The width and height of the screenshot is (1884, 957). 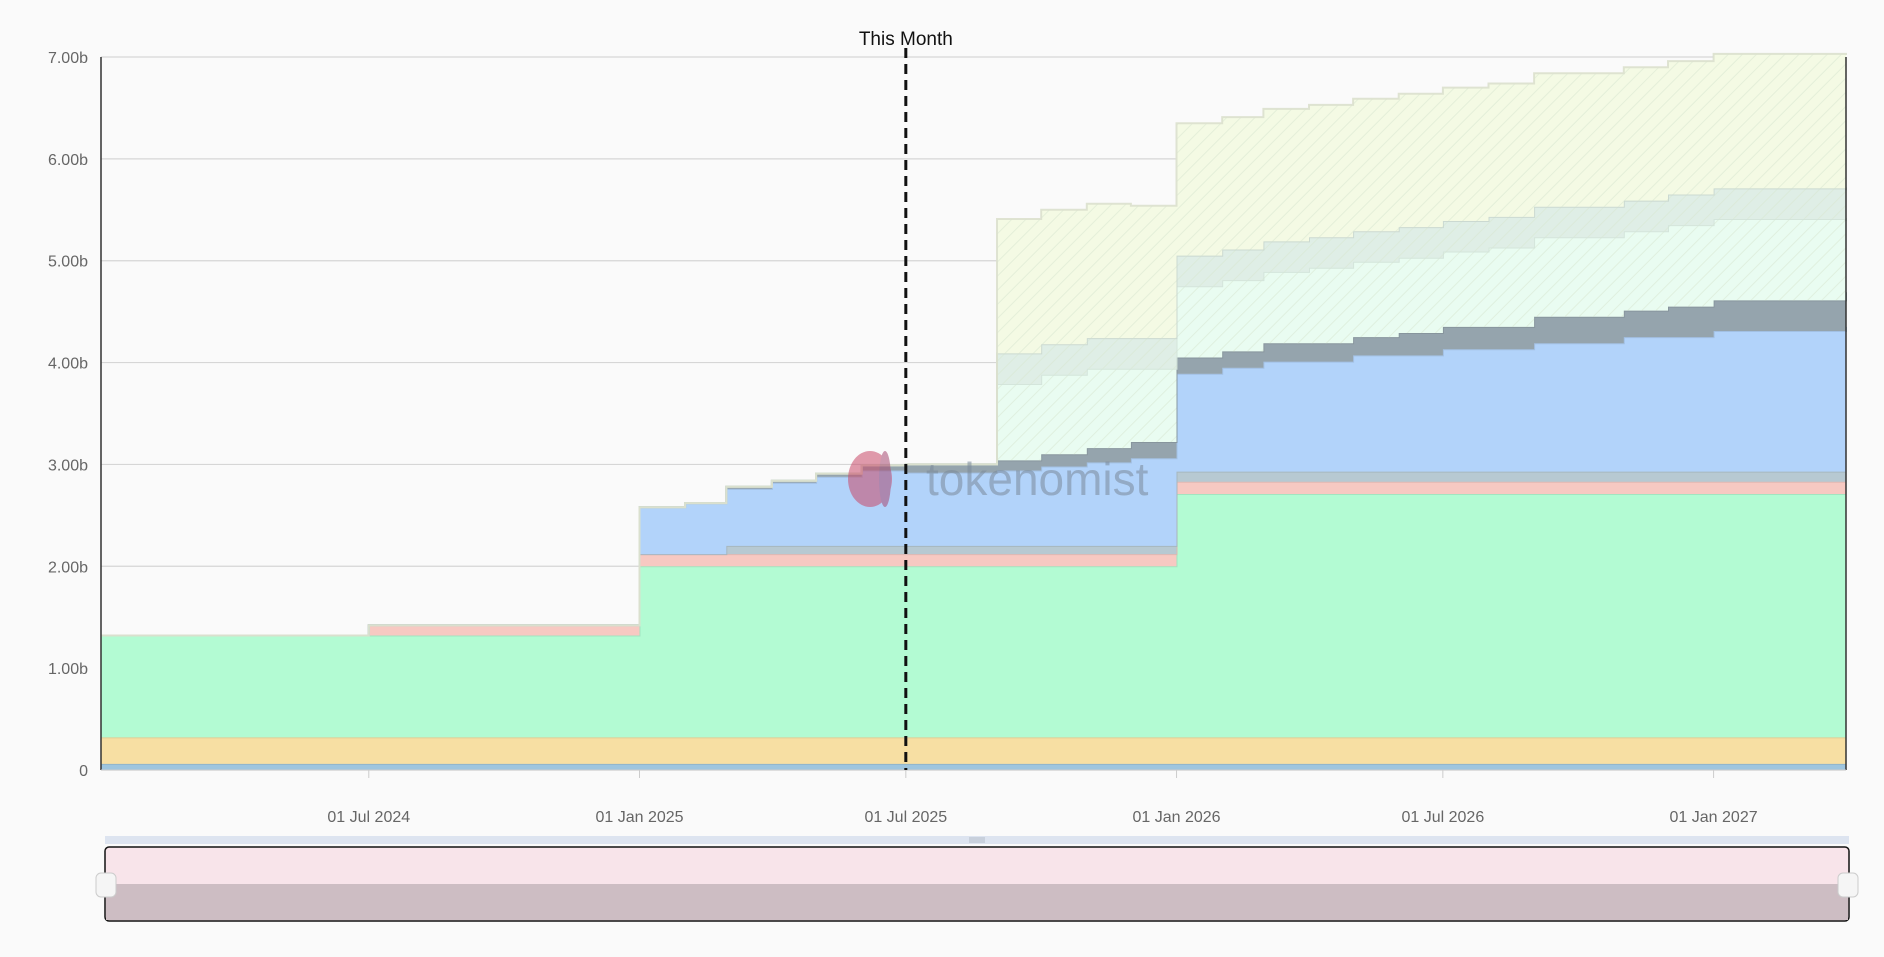 What do you see at coordinates (639, 817) in the screenshot?
I see `x-tick-label: 01 Jan 2025` at bounding box center [639, 817].